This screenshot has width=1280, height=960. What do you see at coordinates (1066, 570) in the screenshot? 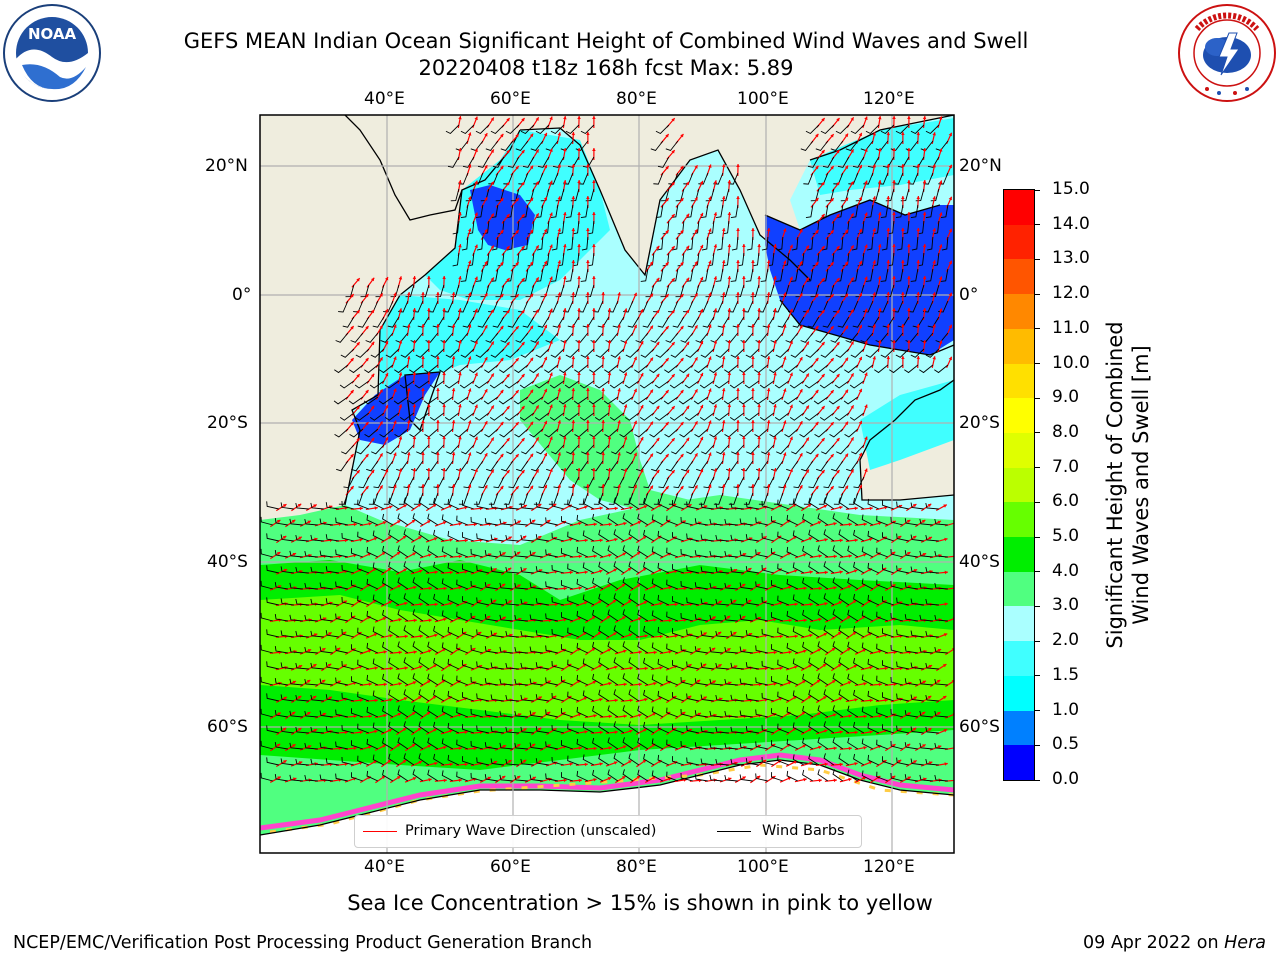
I see `colorbar-tick-label: 4.0` at bounding box center [1066, 570].